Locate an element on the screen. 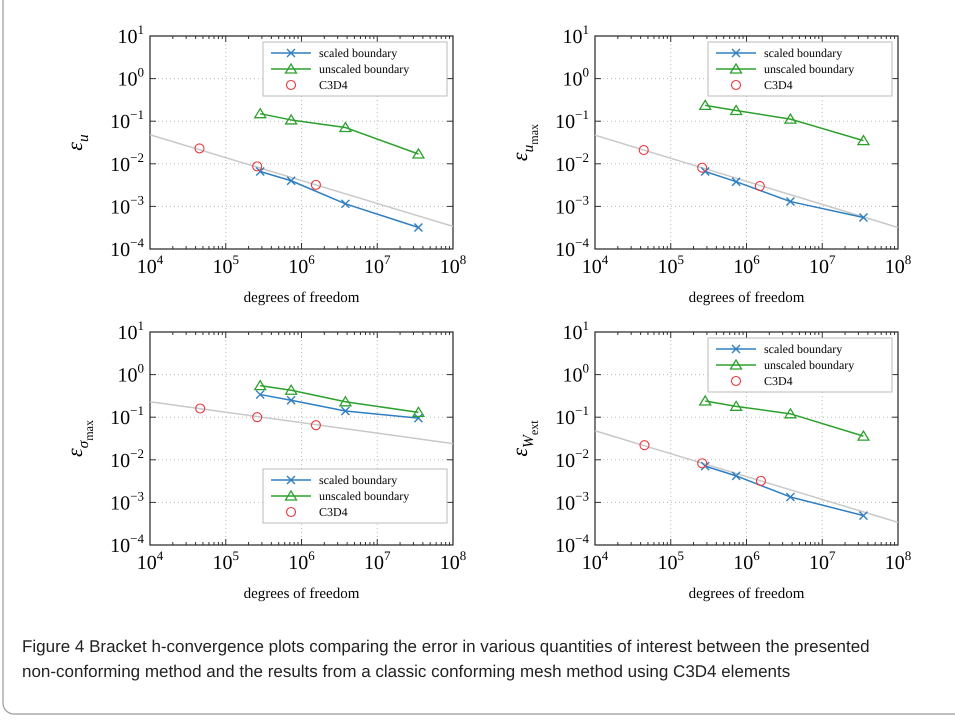 This screenshot has height=725, width=955. caption: Figure 4 Bracket h-convergence plots comparing the error in various quantities of interest between the presented non-conforming method and the results from a classic conforming mesh method using C3D4 elements is located at coordinates (446, 659).